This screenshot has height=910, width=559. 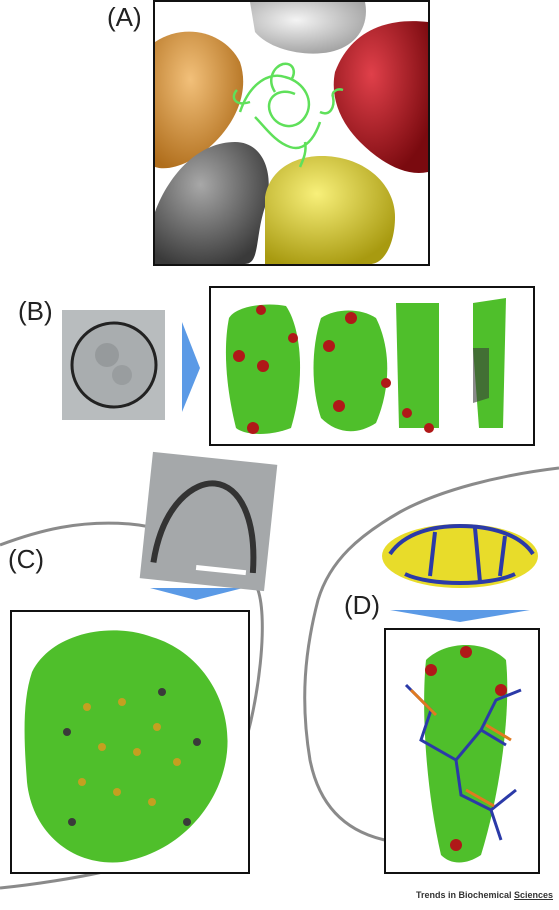 I want to click on panel-b-capsid-models, so click(x=372, y=366).